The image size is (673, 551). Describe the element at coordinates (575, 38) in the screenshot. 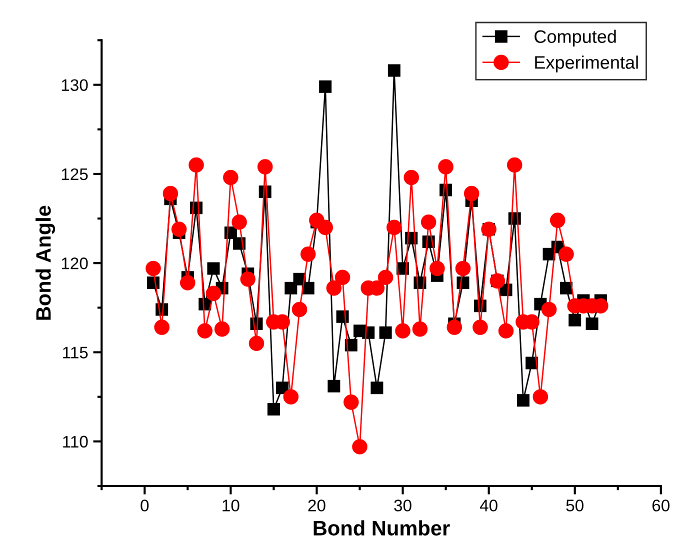

I see `legend-label: Computed` at that location.